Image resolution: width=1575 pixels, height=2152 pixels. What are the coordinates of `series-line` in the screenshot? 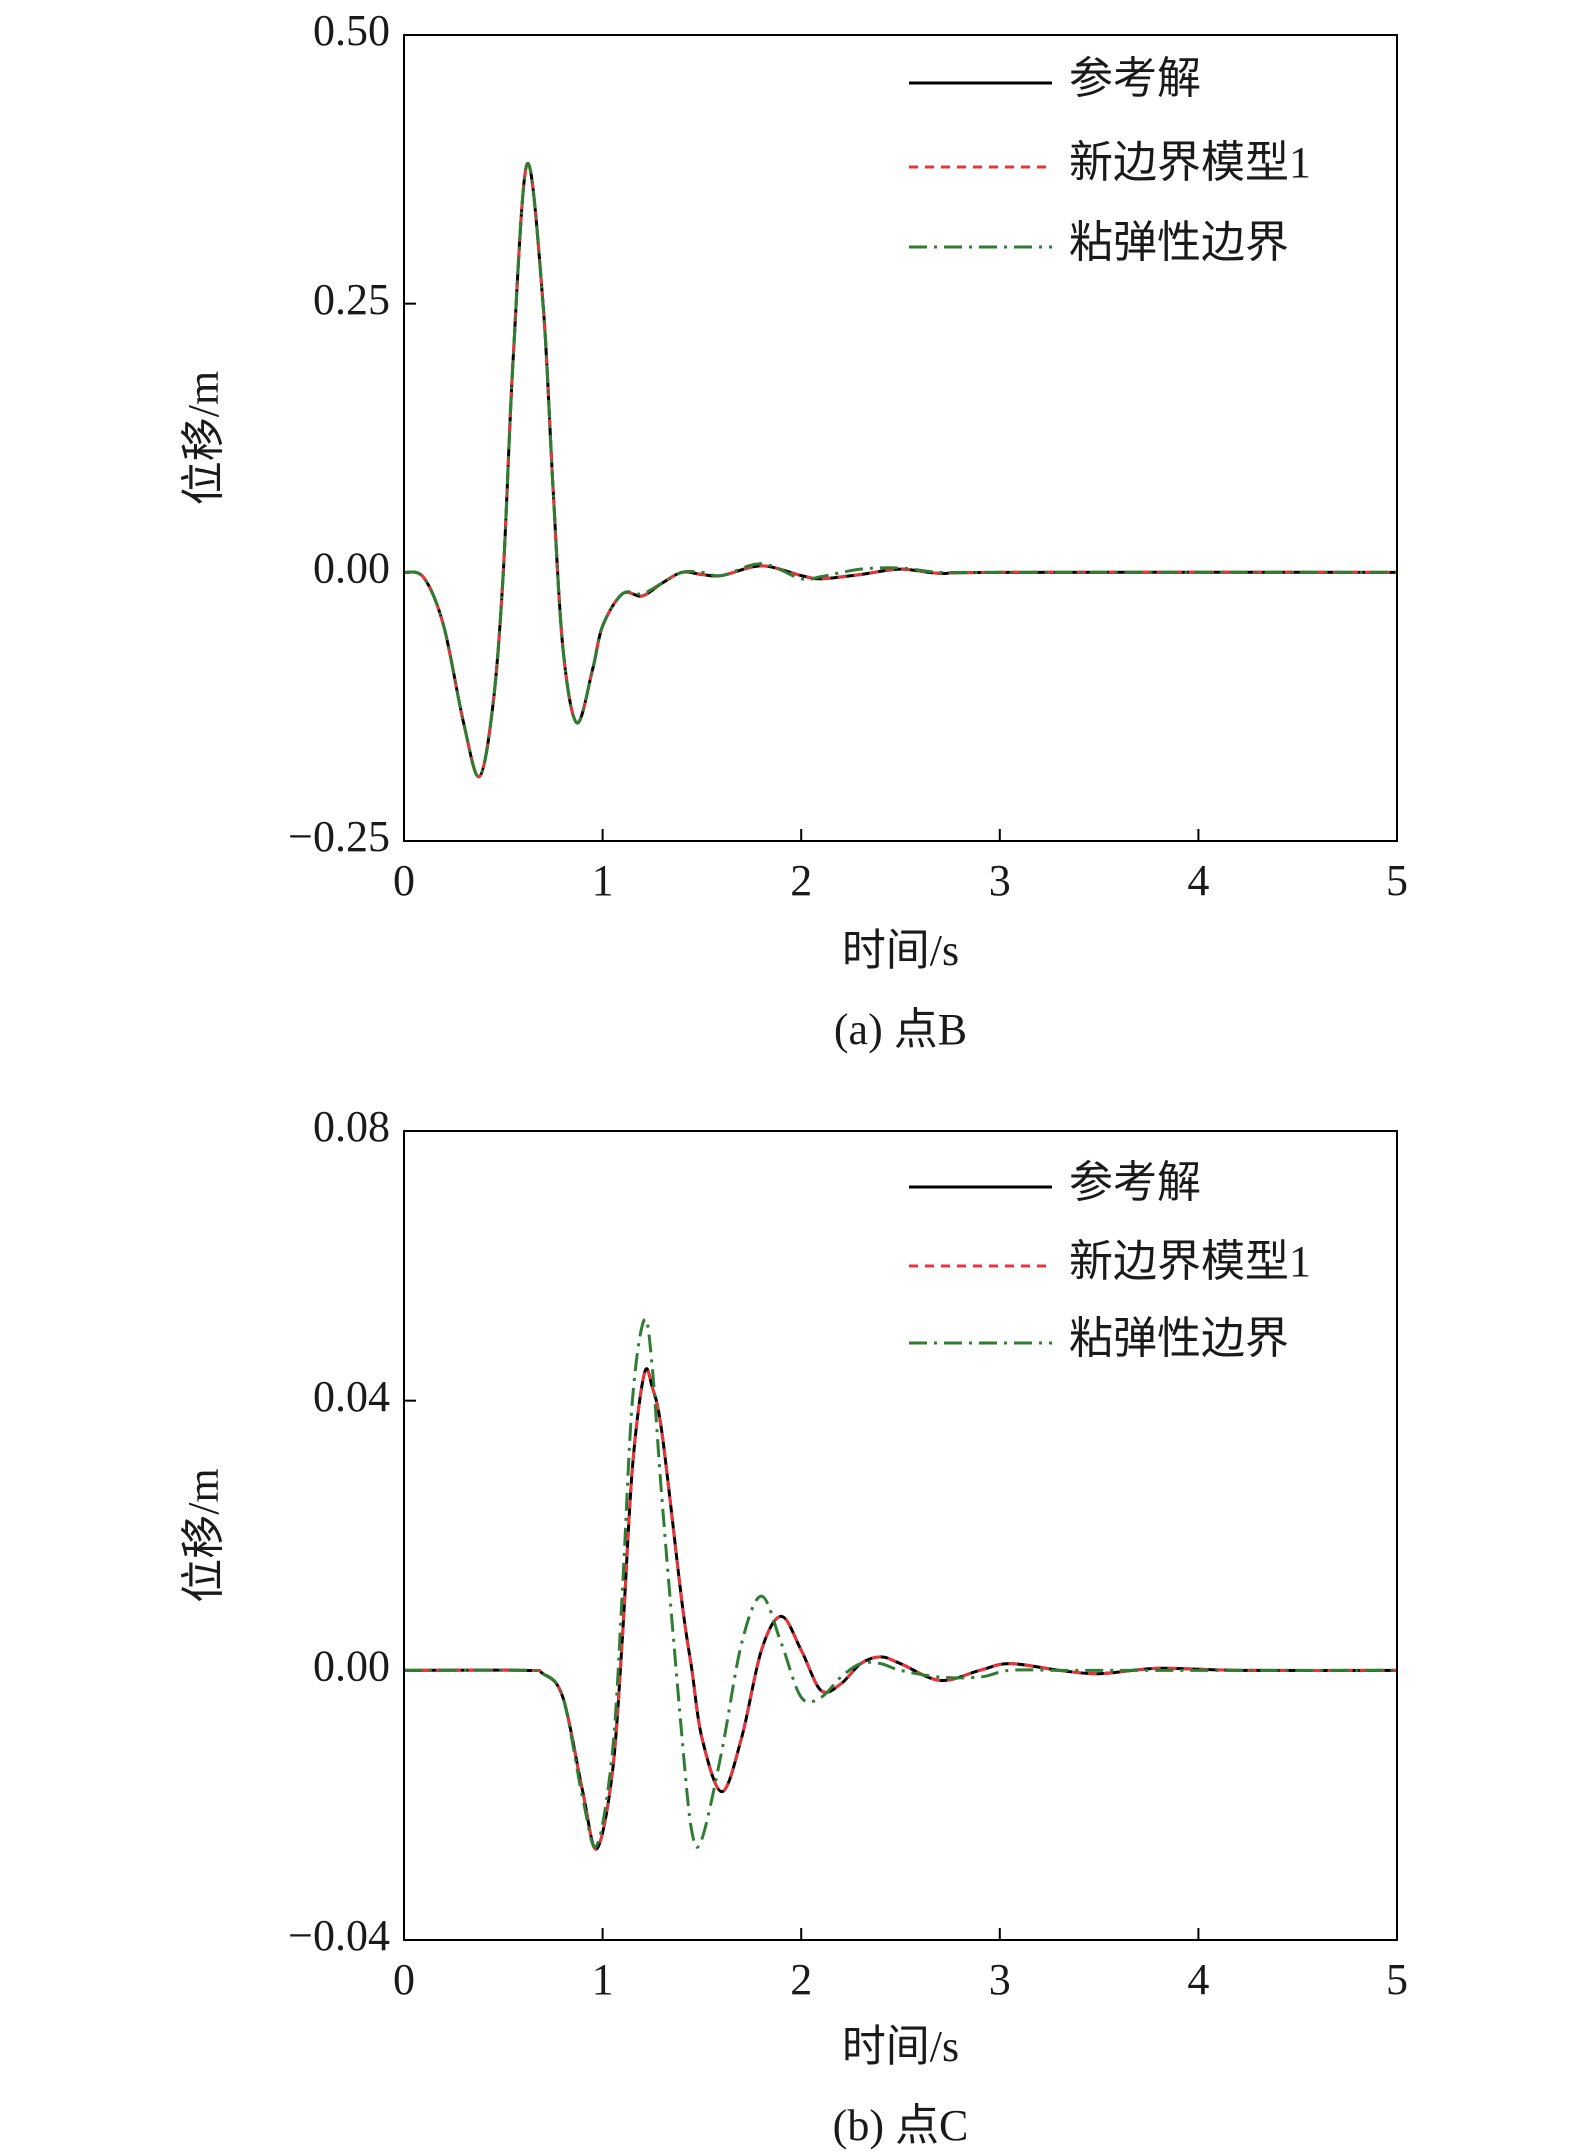 It's located at (900, 1609).